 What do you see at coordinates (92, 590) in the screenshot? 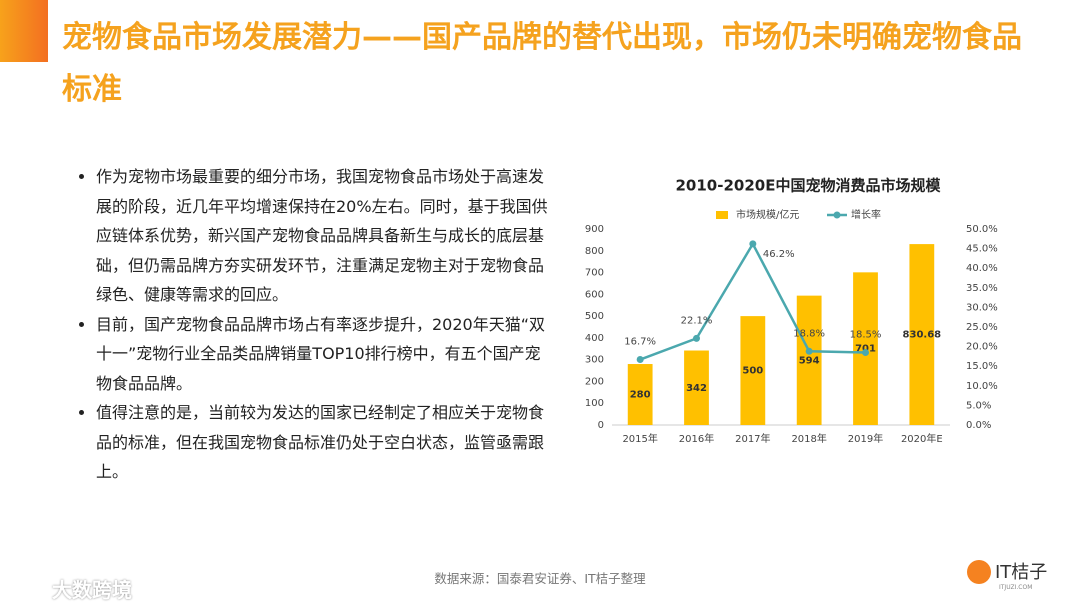
I see `watermark: 大数跨境` at bounding box center [92, 590].